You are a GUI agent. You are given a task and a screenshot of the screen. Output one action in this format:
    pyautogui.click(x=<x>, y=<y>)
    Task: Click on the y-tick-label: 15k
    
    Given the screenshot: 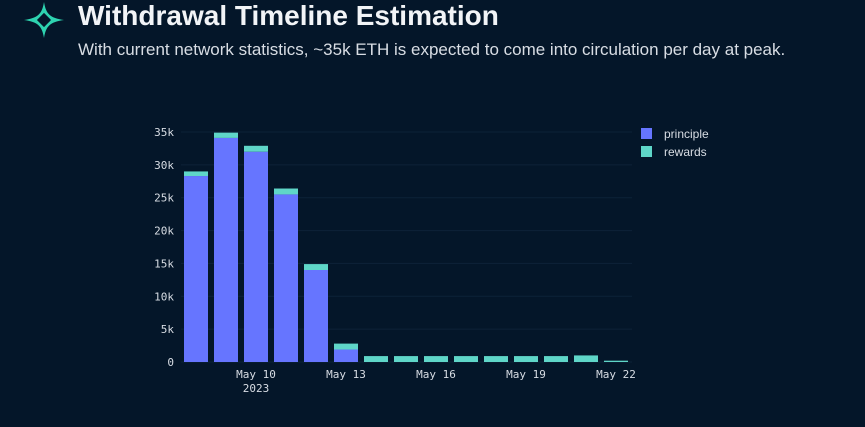 What is the action you would take?
    pyautogui.click(x=164, y=263)
    